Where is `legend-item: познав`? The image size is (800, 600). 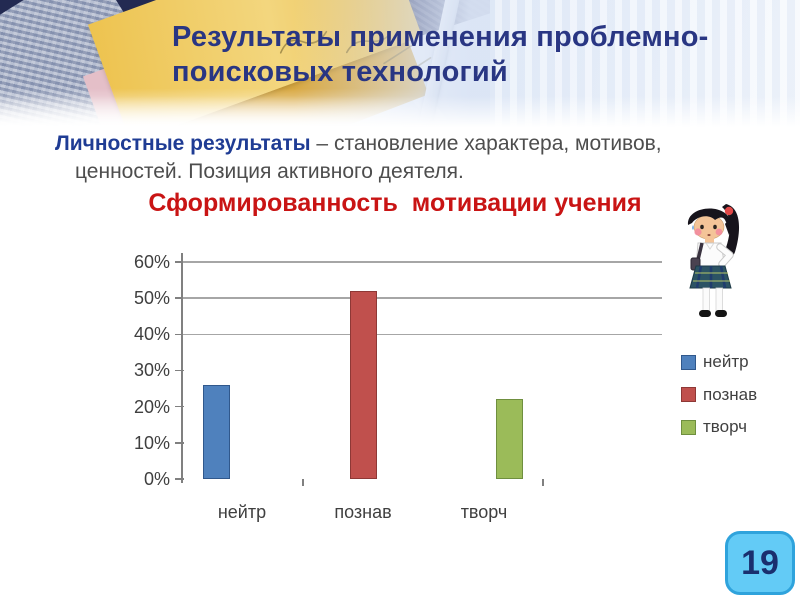 legend-item: познав is located at coordinates (719, 395).